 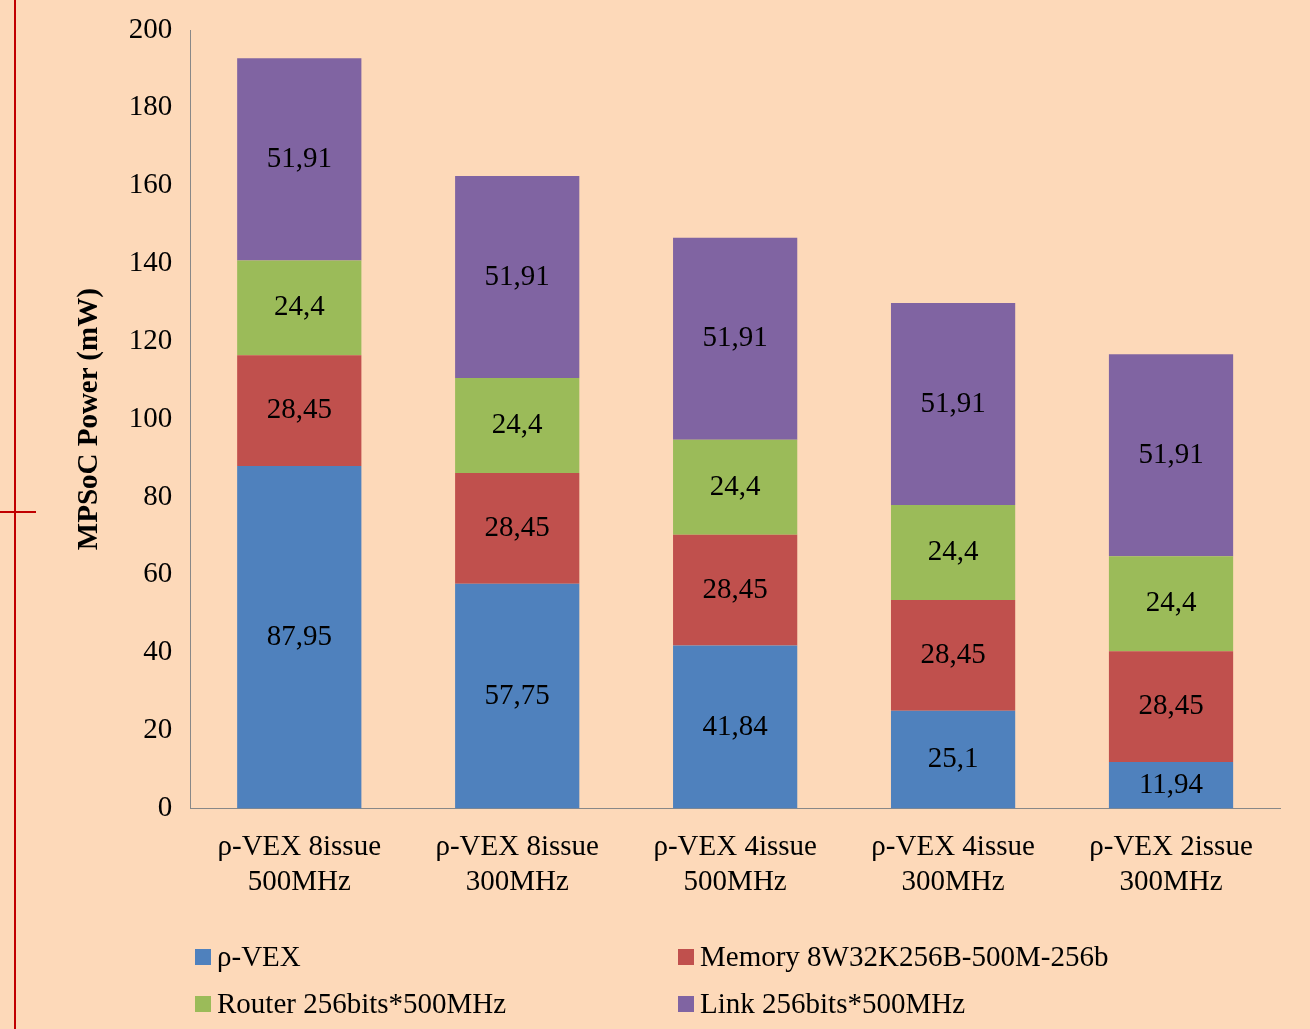 I want to click on y-axis-title: MPSoC Power (mW), so click(x=87, y=419).